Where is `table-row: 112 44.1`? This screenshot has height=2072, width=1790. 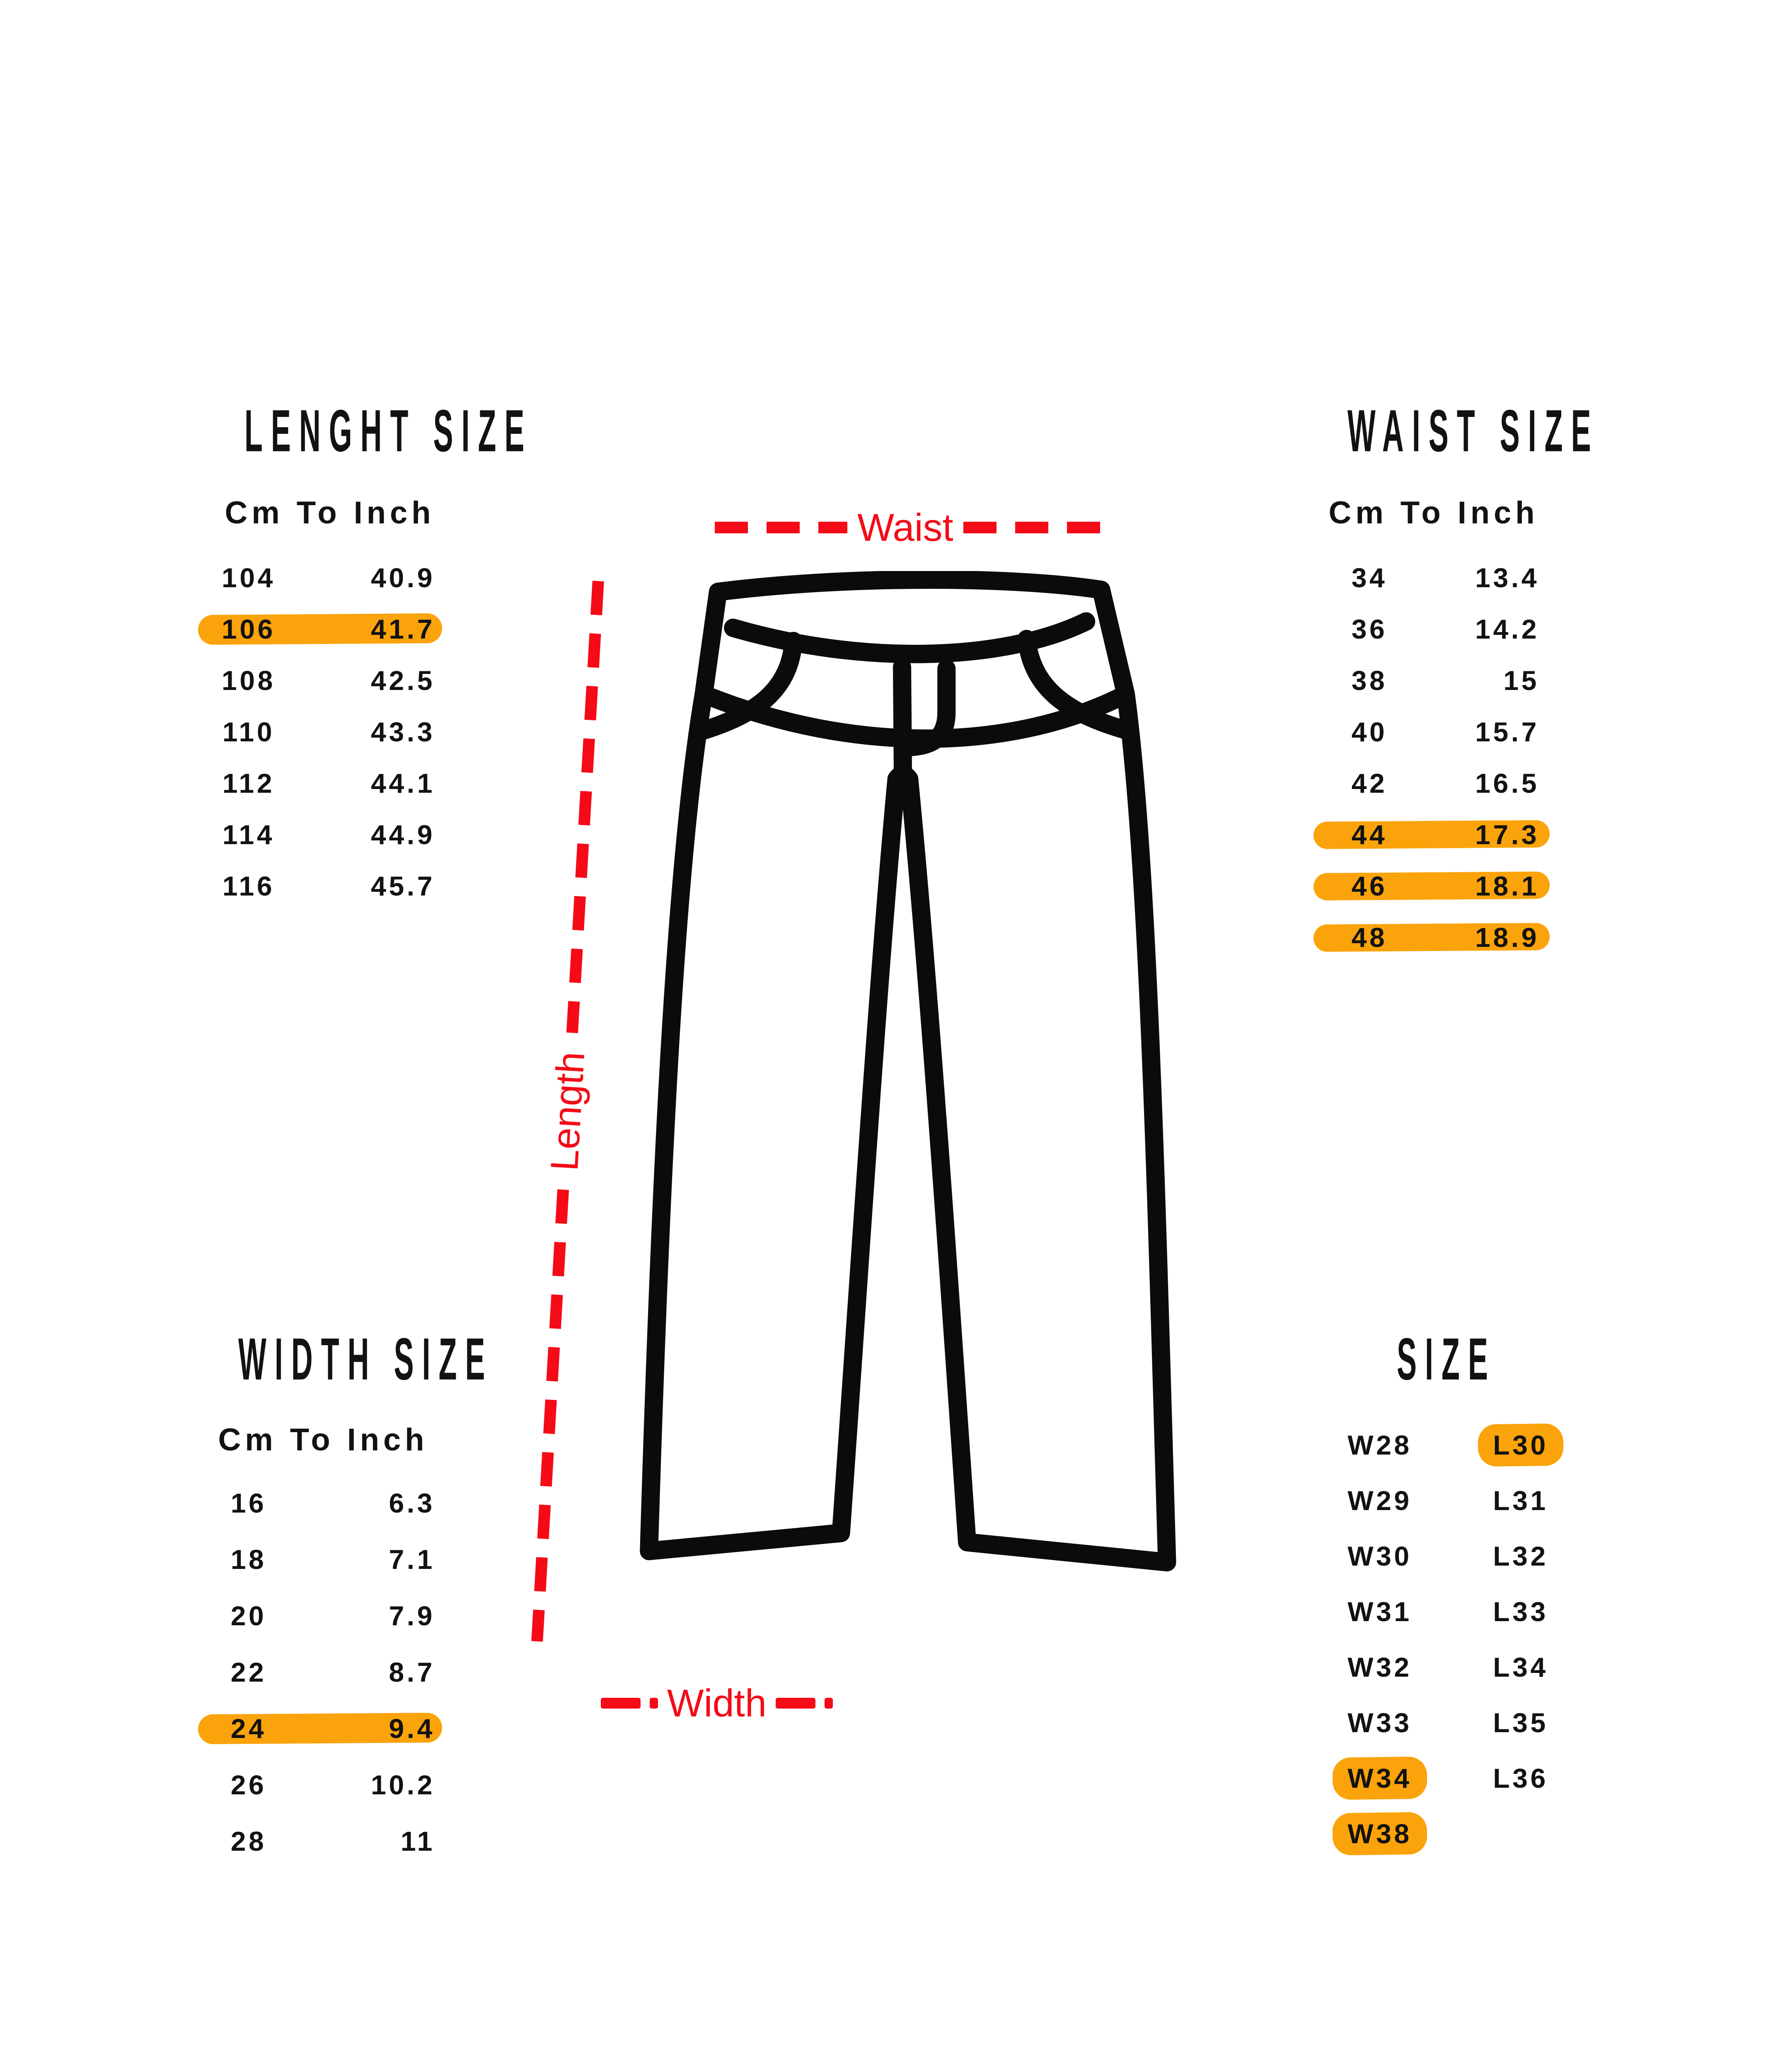
table-row: 112 44.1 is located at coordinates (320, 783).